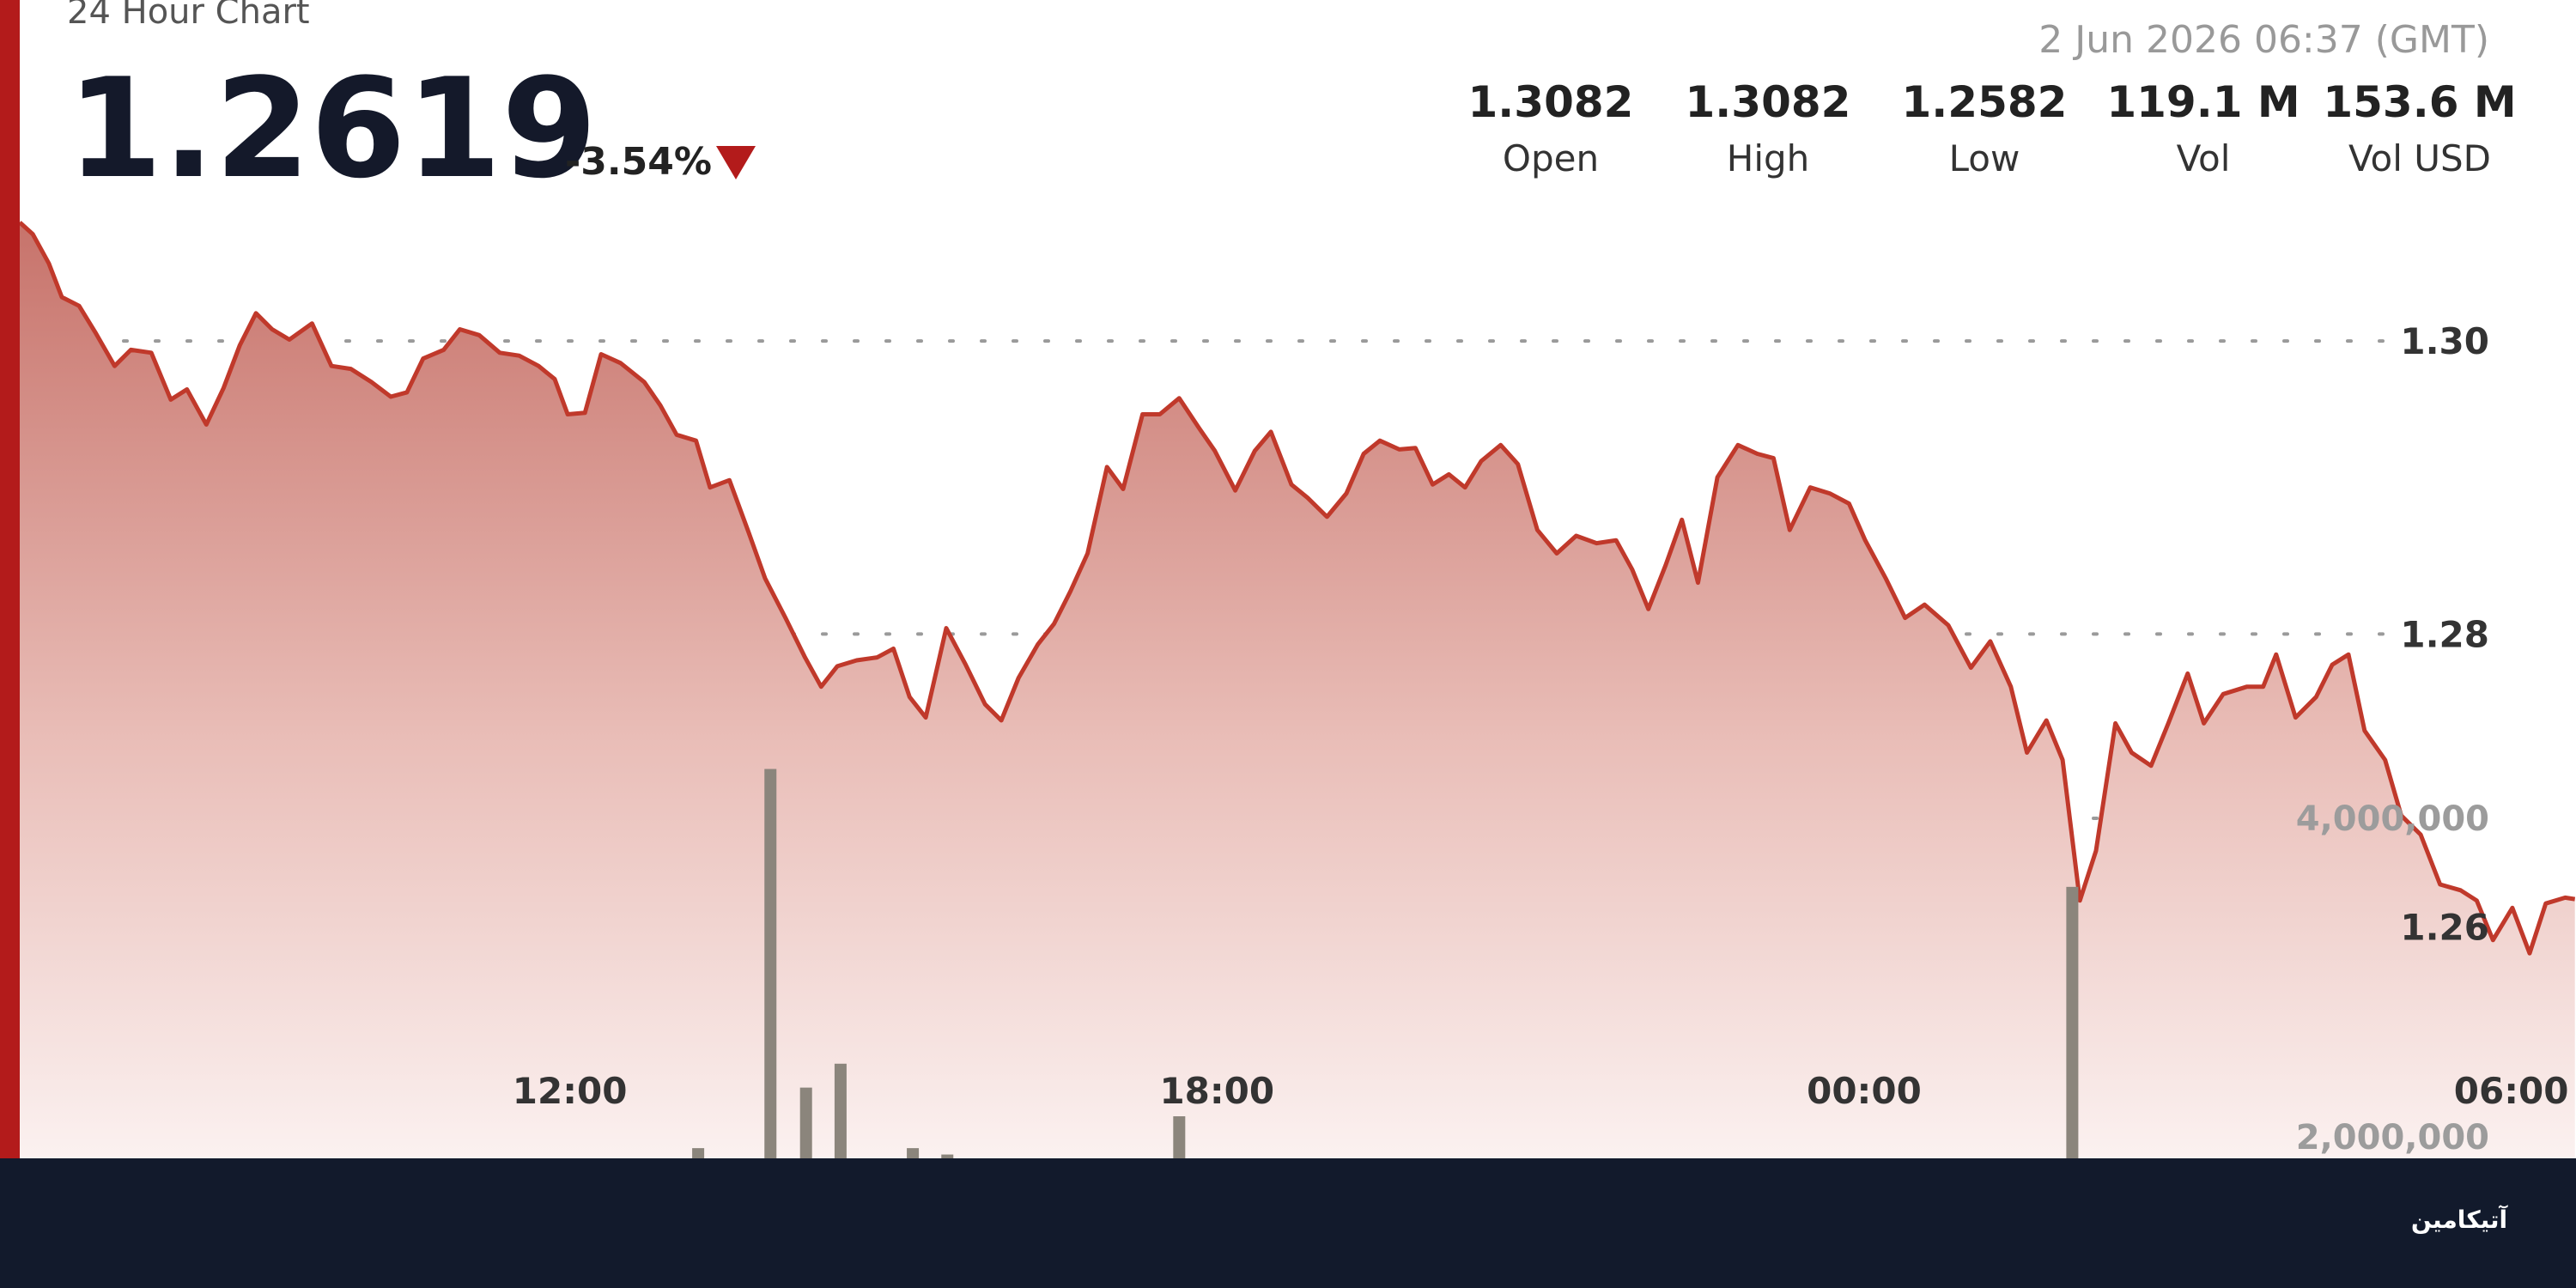 Image resolution: width=2576 pixels, height=1288 pixels. I want to click on footer, so click(1288, 1223).